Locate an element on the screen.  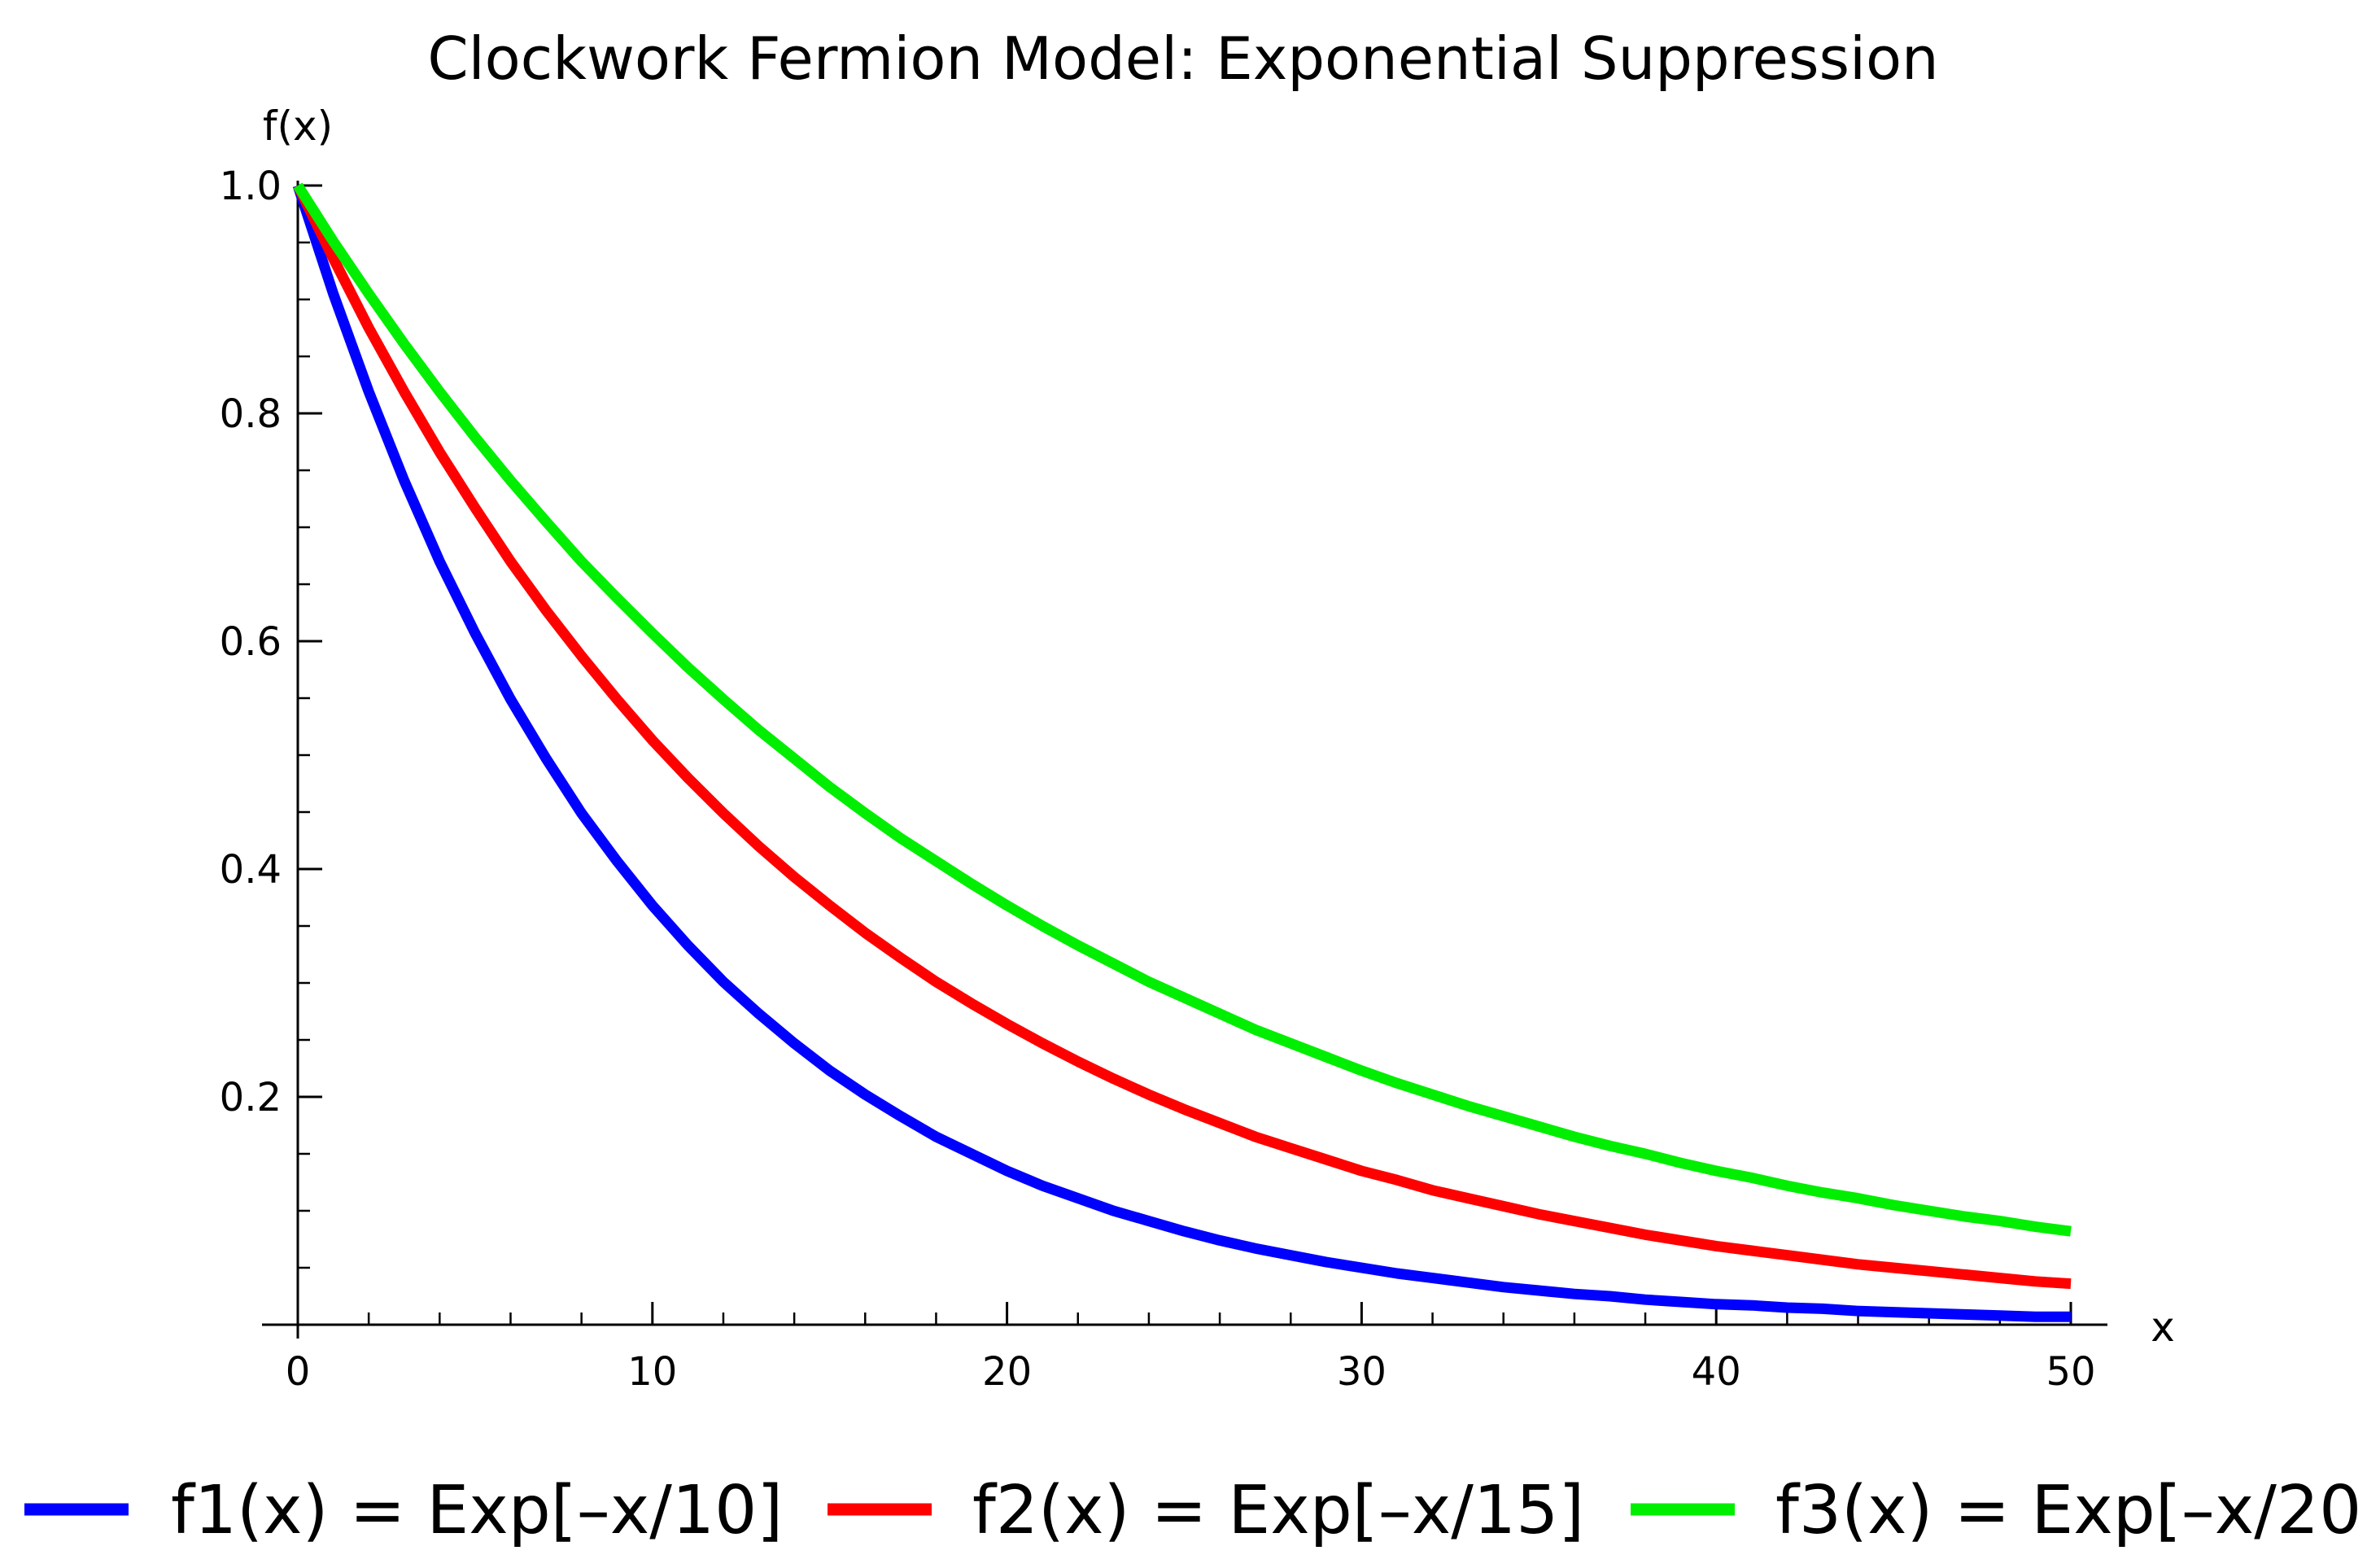
x-tick-label: 10 is located at coordinates (652, 1372).